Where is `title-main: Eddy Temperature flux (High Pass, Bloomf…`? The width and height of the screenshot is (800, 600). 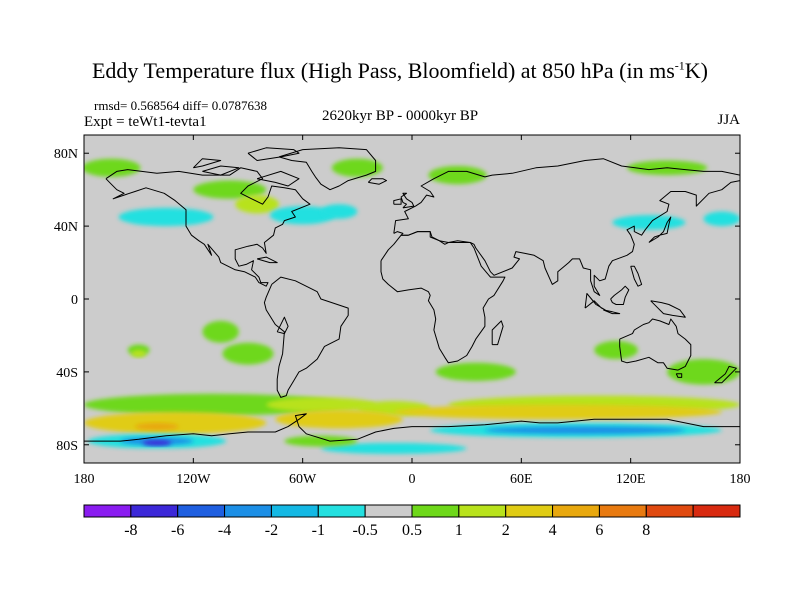
title-main: Eddy Temperature flux (High Pass, Bloomf… is located at coordinates (383, 70).